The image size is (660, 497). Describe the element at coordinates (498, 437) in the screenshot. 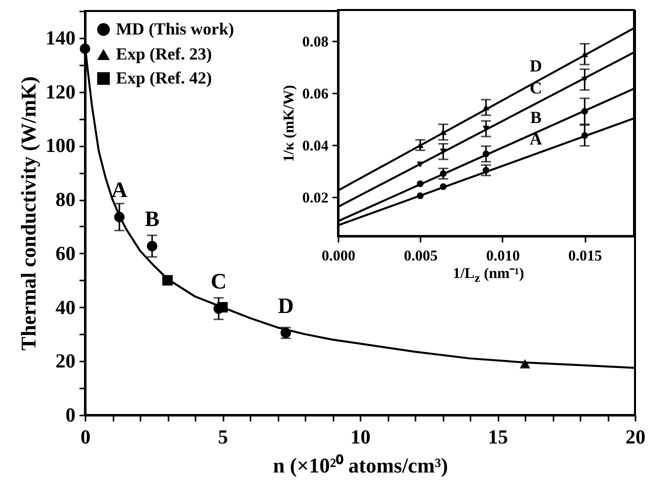

I see `x-tick-label: 15` at that location.